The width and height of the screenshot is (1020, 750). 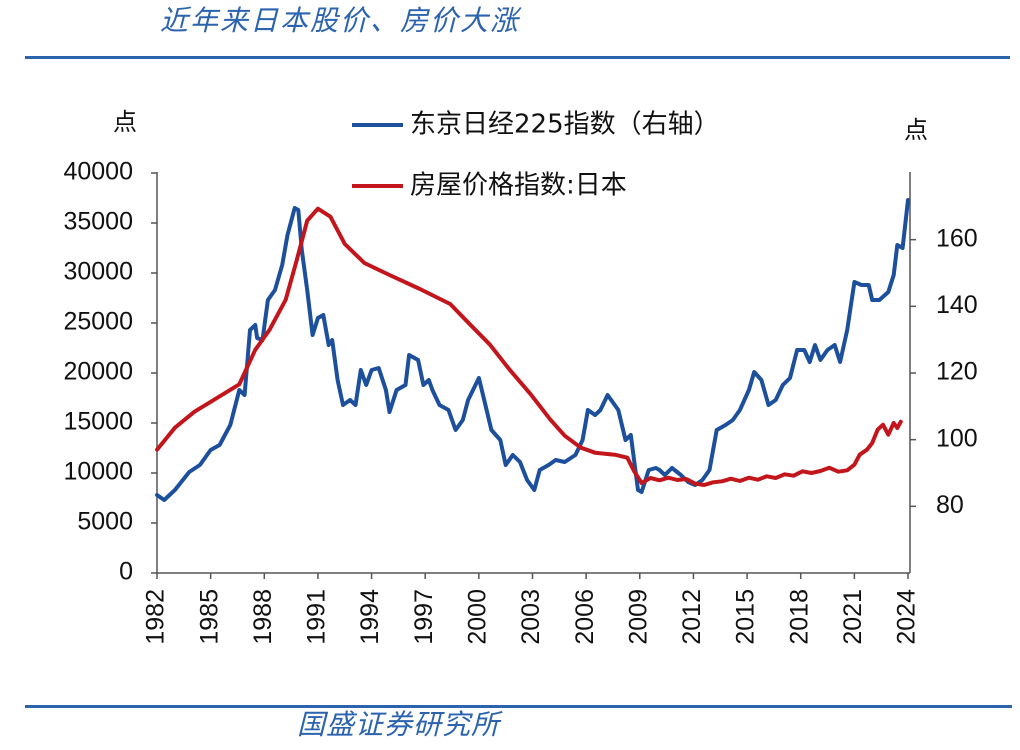 I want to click on right-y-tick-label: 100, so click(x=957, y=438).